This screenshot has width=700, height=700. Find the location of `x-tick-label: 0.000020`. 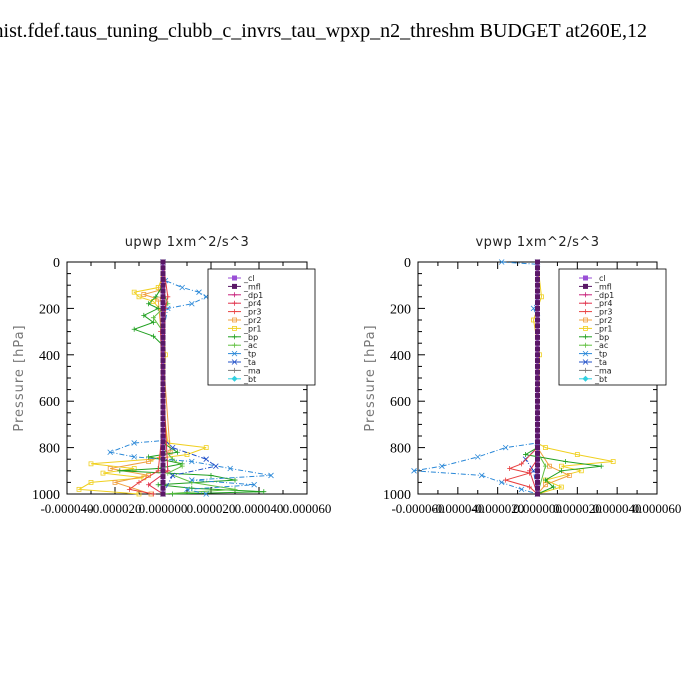

x-tick-label: 0.000020 is located at coordinates (577, 508).